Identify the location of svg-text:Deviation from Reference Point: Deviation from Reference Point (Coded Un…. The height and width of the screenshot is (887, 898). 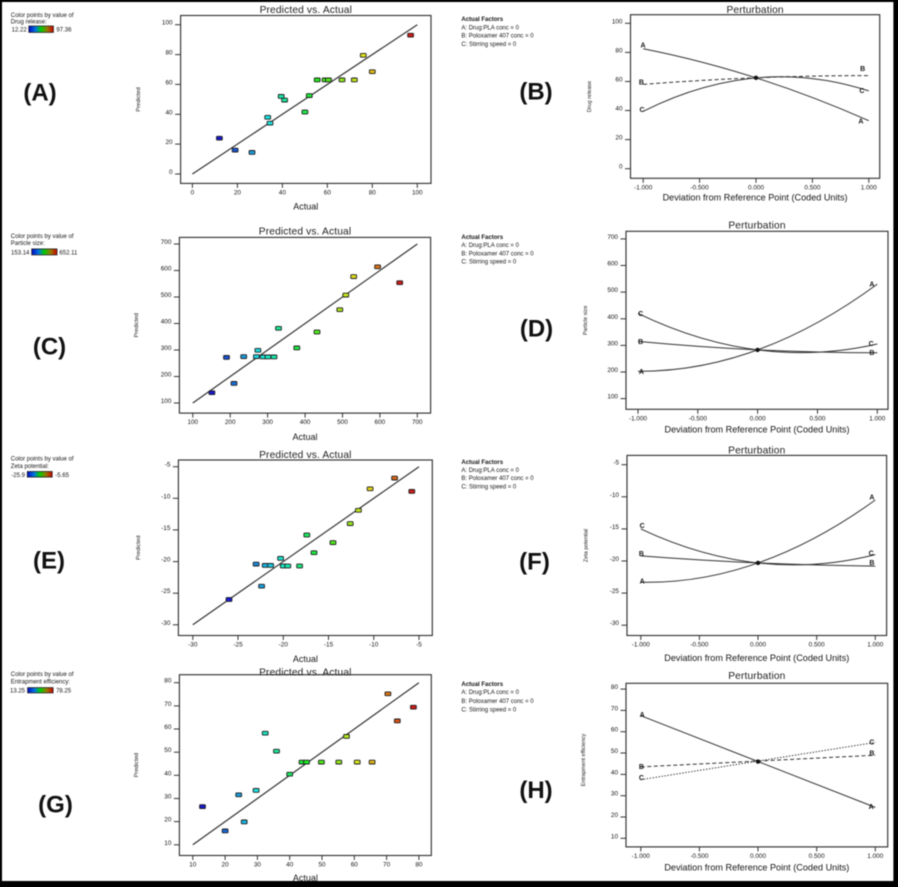
(756, 867).